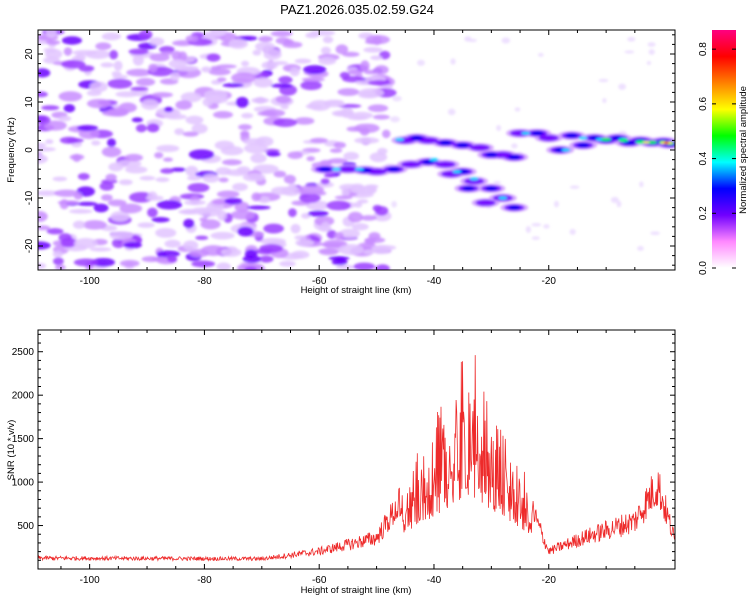 Image resolution: width=750 pixels, height=600 pixels. What do you see at coordinates (703, 49) in the screenshot?
I see `colorbar-tick-label: 0.8` at bounding box center [703, 49].